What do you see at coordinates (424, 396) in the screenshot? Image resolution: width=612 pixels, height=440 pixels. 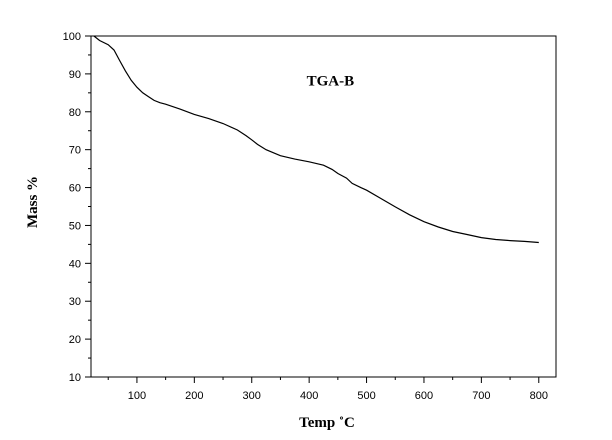 I see `x-tick-label: 600` at bounding box center [424, 396].